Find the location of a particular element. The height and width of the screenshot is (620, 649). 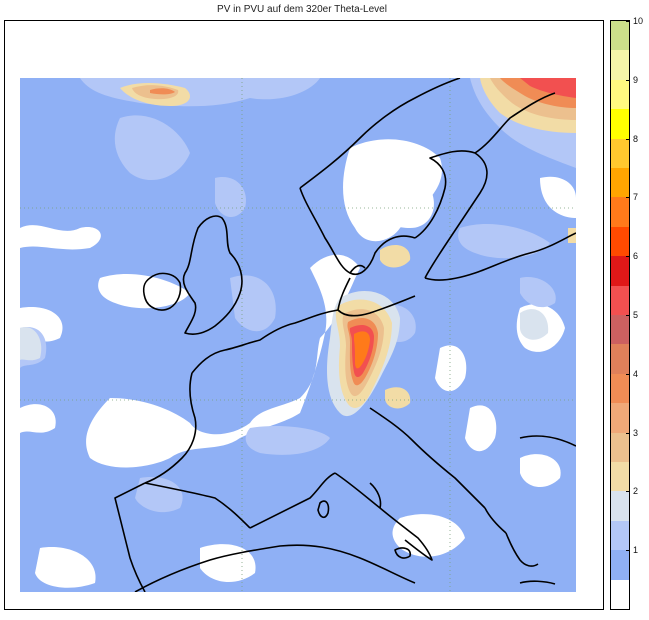

colorbar-tick-label: 9 is located at coordinates (636, 79).